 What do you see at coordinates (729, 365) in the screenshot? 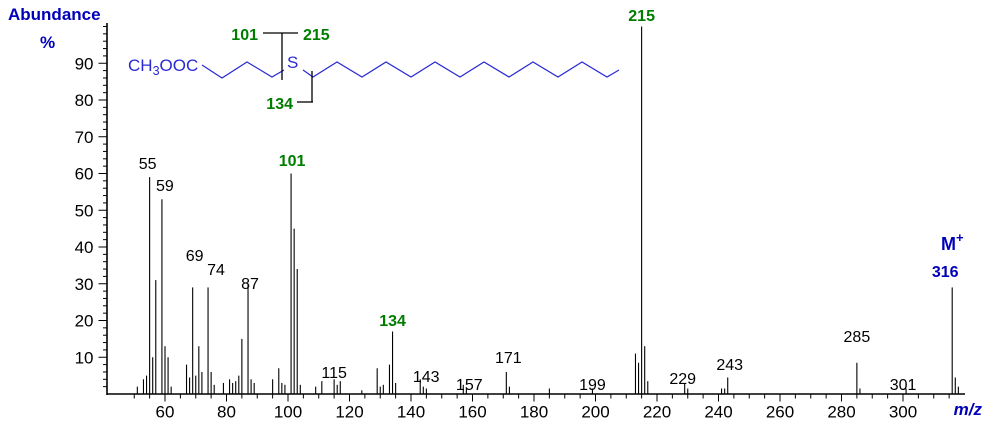
I see `peak-mass-label: 243` at bounding box center [729, 365].